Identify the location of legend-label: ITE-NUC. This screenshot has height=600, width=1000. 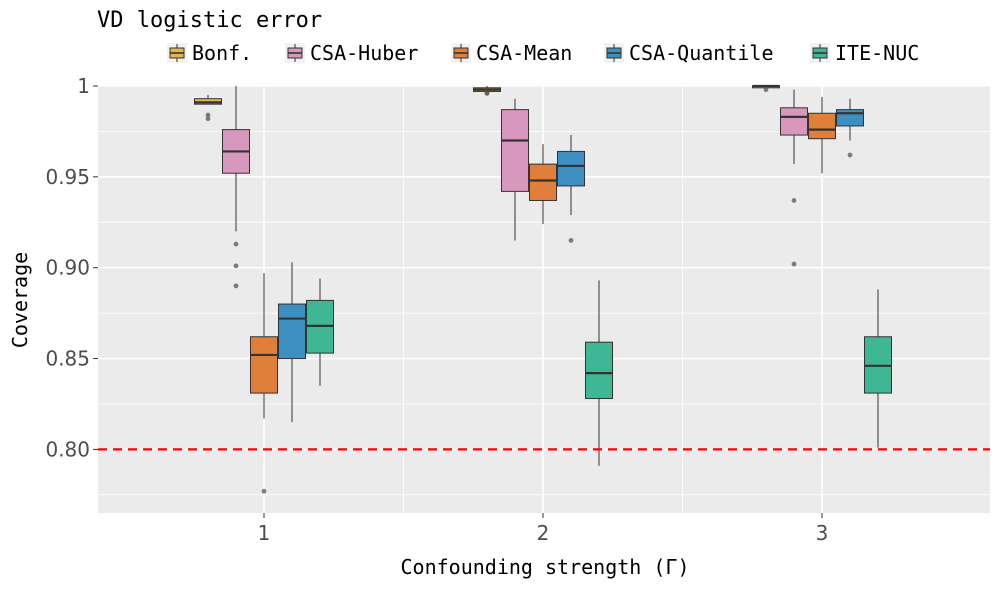
(877, 53).